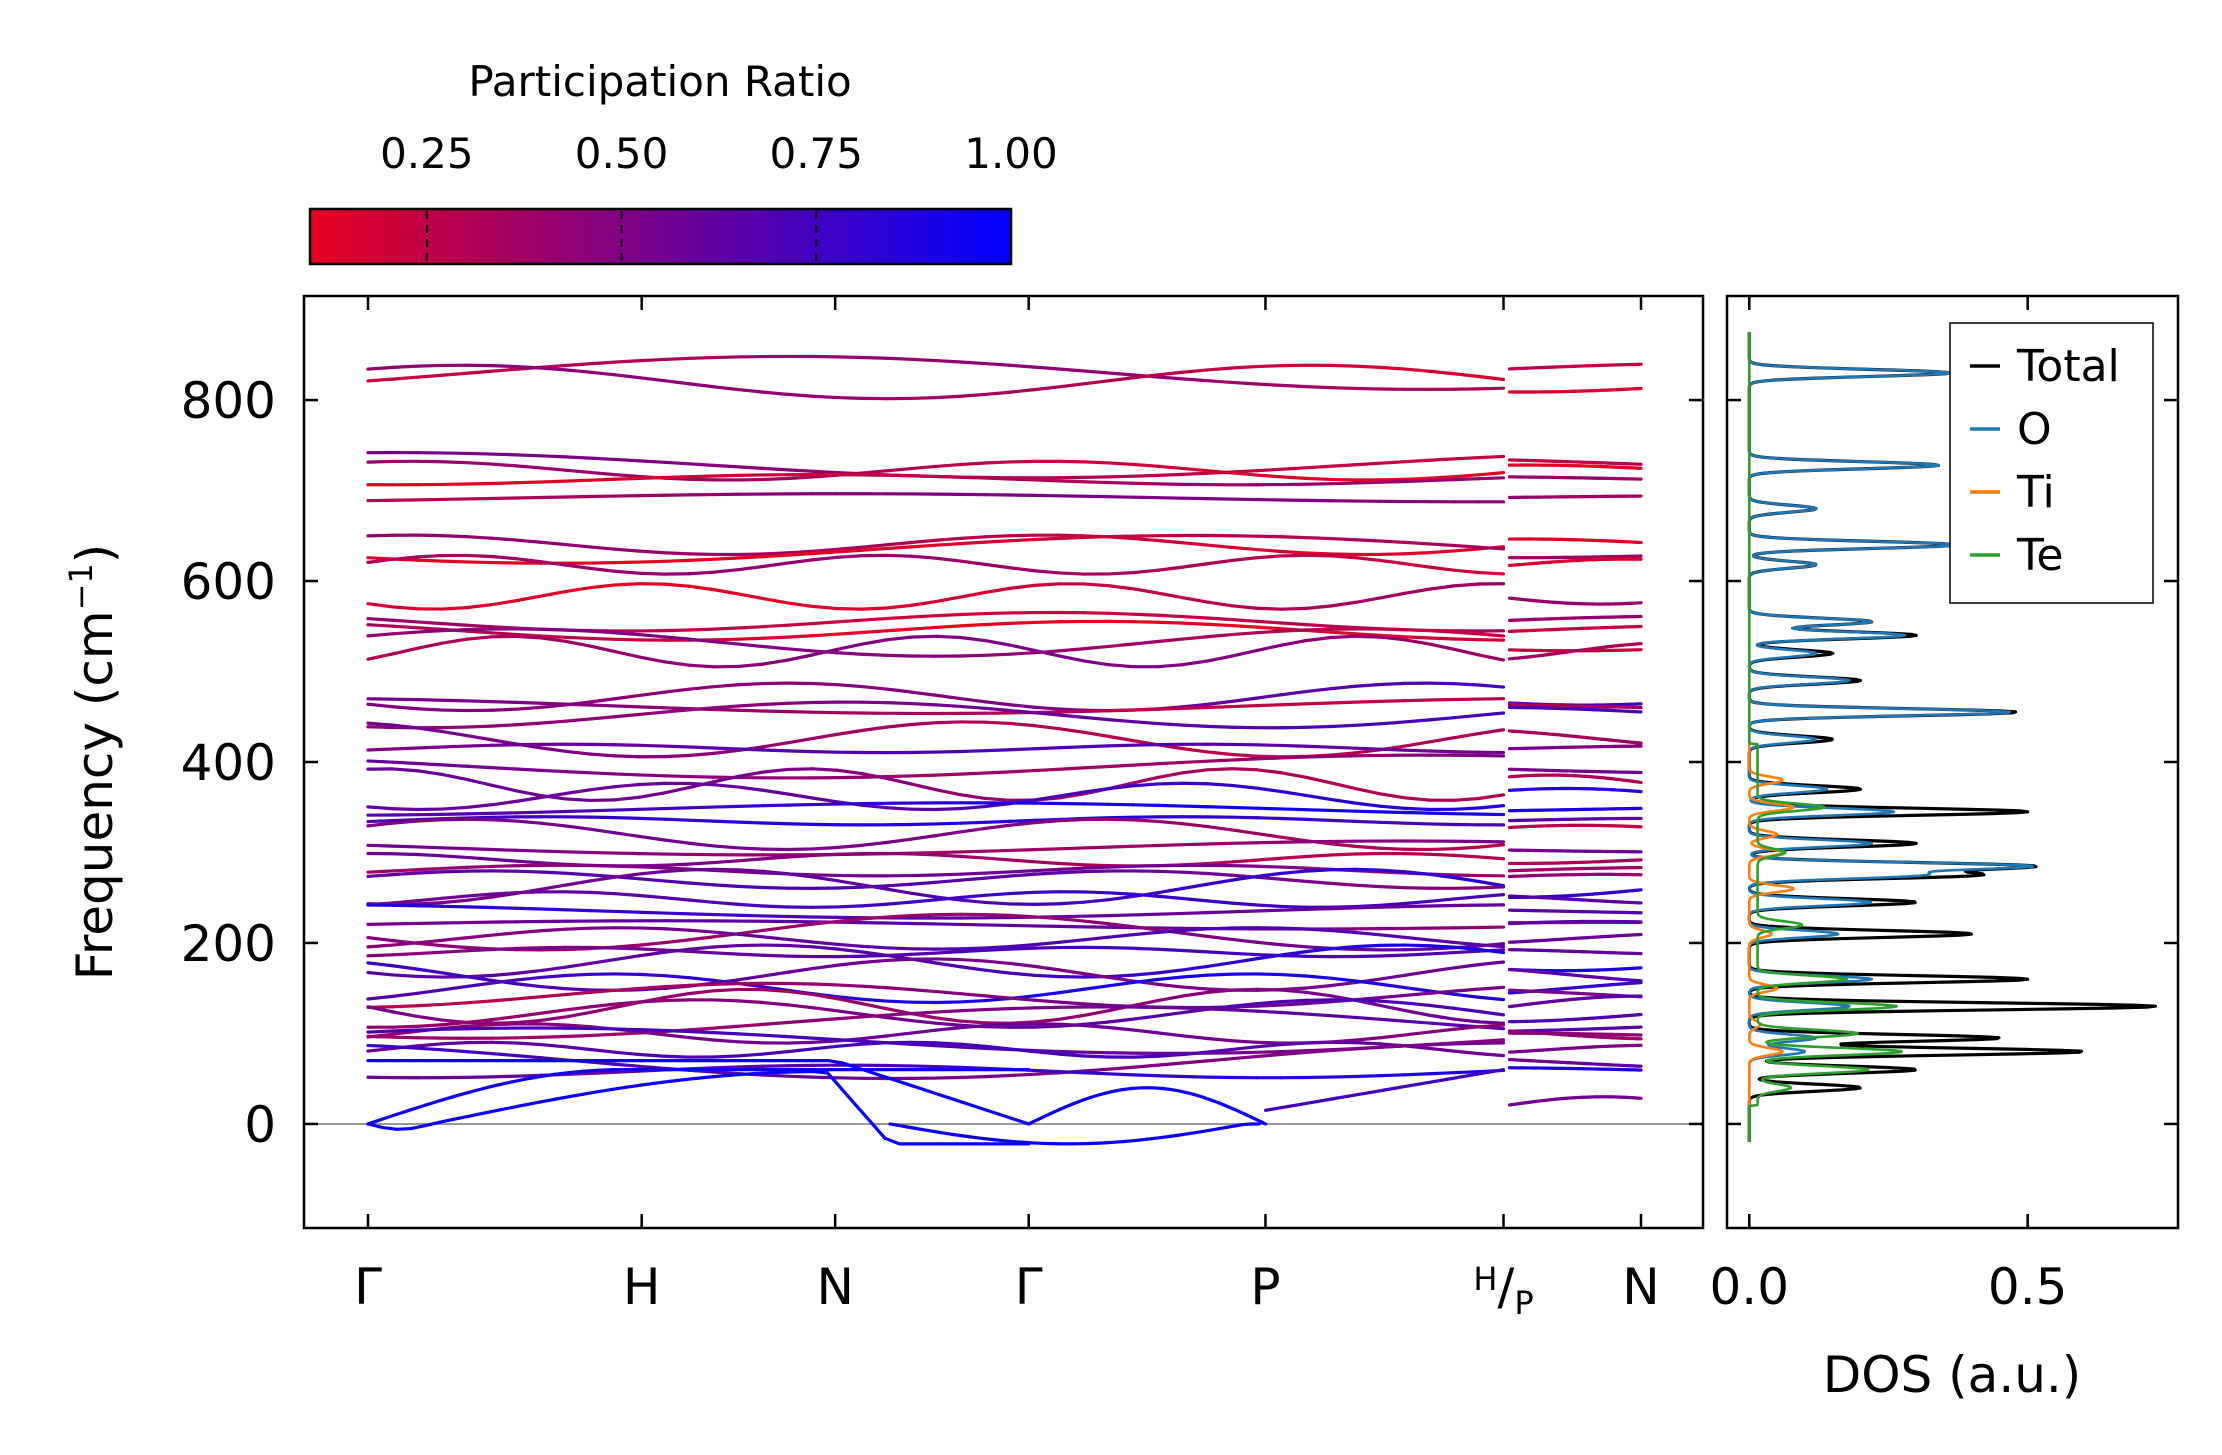 Image resolution: width=2222 pixels, height=1455 pixels. Describe the element at coordinates (1952, 762) in the screenshot. I see `dos-y-ticks` at that location.